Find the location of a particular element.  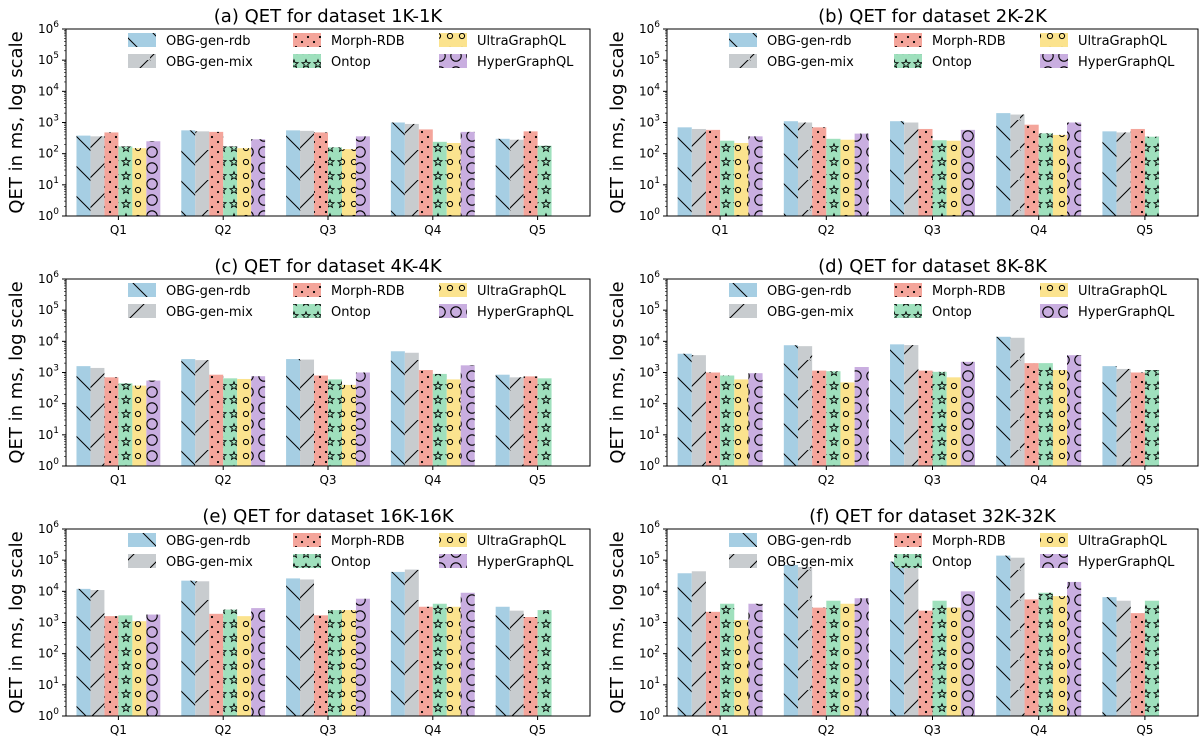

y-tick-label: 10¹ is located at coordinates (649, 184).